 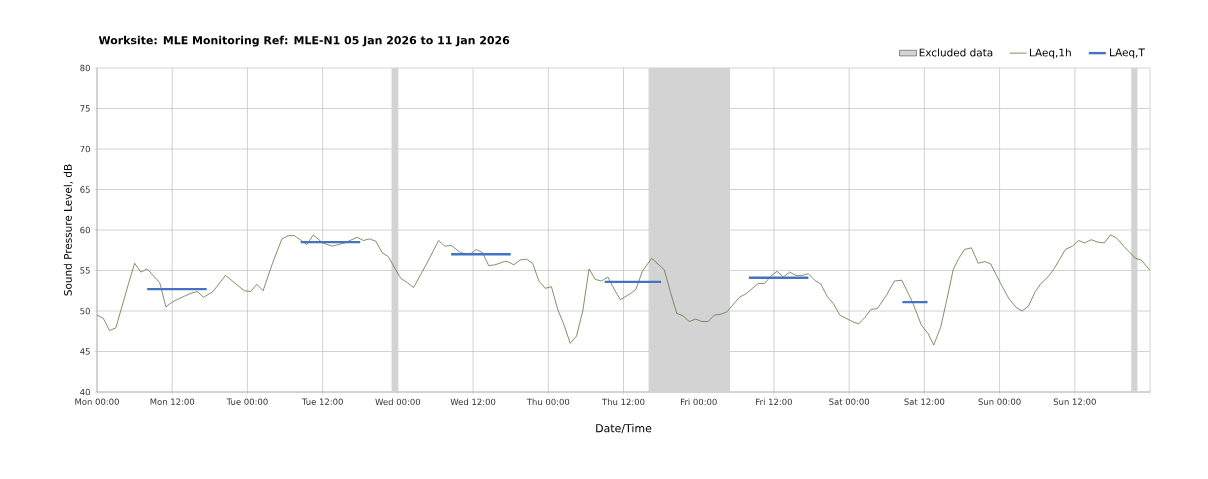 I want to click on x-tick-label: Sun 00:00, so click(x=999, y=401).